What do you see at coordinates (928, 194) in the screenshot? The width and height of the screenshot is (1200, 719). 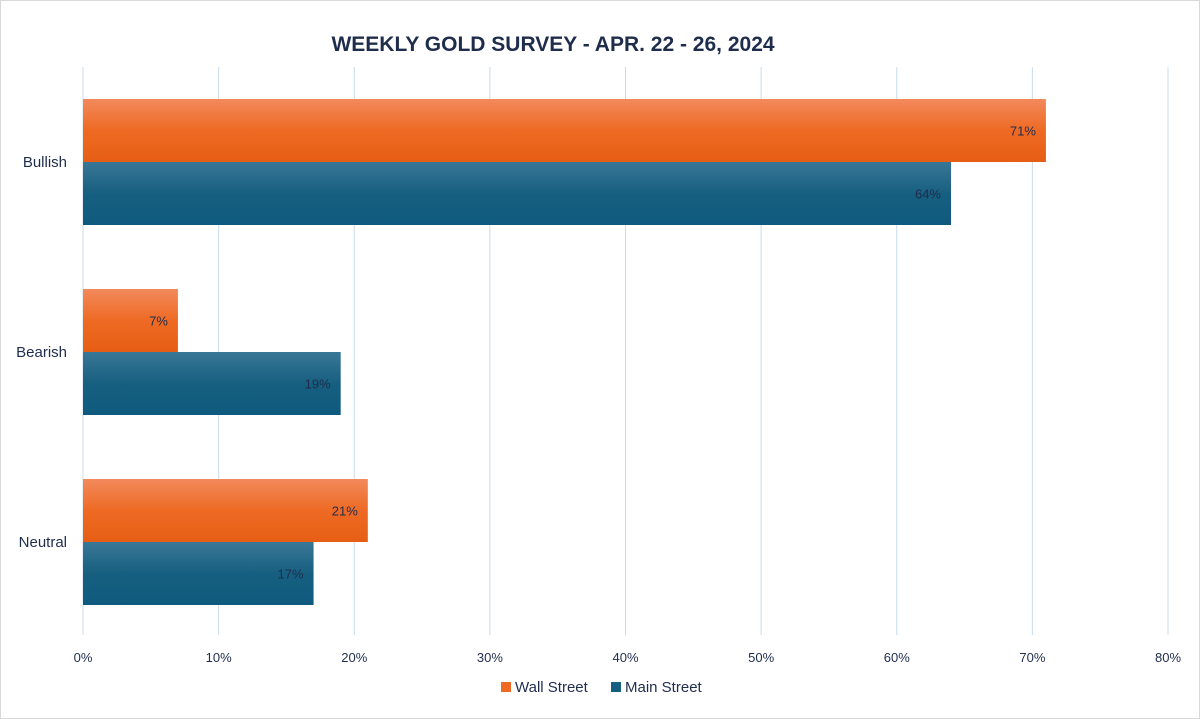 I see `data-label: 64%` at bounding box center [928, 194].